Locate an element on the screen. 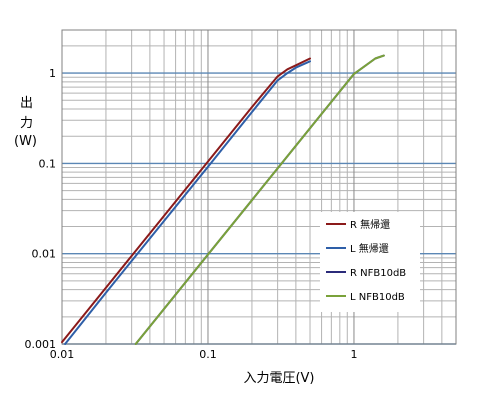 The width and height of the screenshot is (500, 400). x-tick-label: 0.01 is located at coordinates (62, 354).